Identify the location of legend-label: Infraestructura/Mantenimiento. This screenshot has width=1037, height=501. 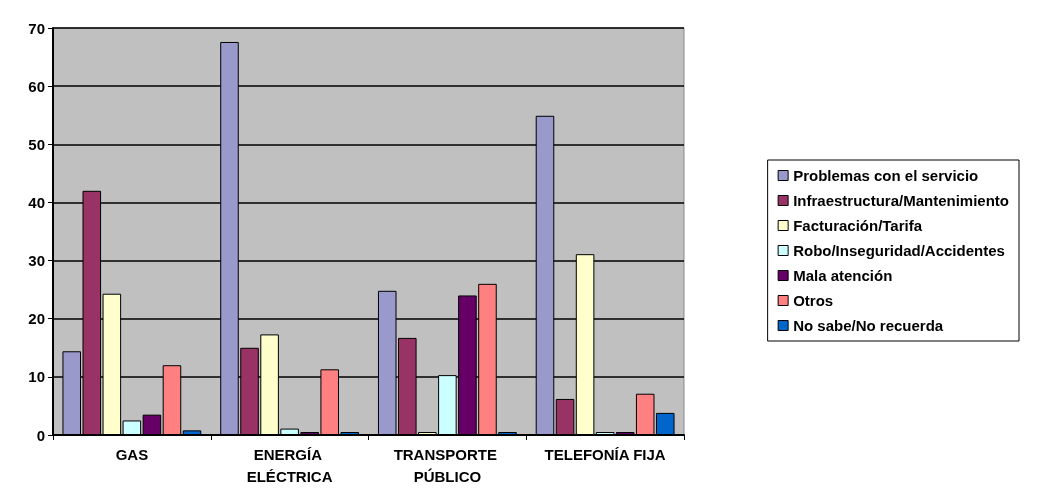
(901, 200).